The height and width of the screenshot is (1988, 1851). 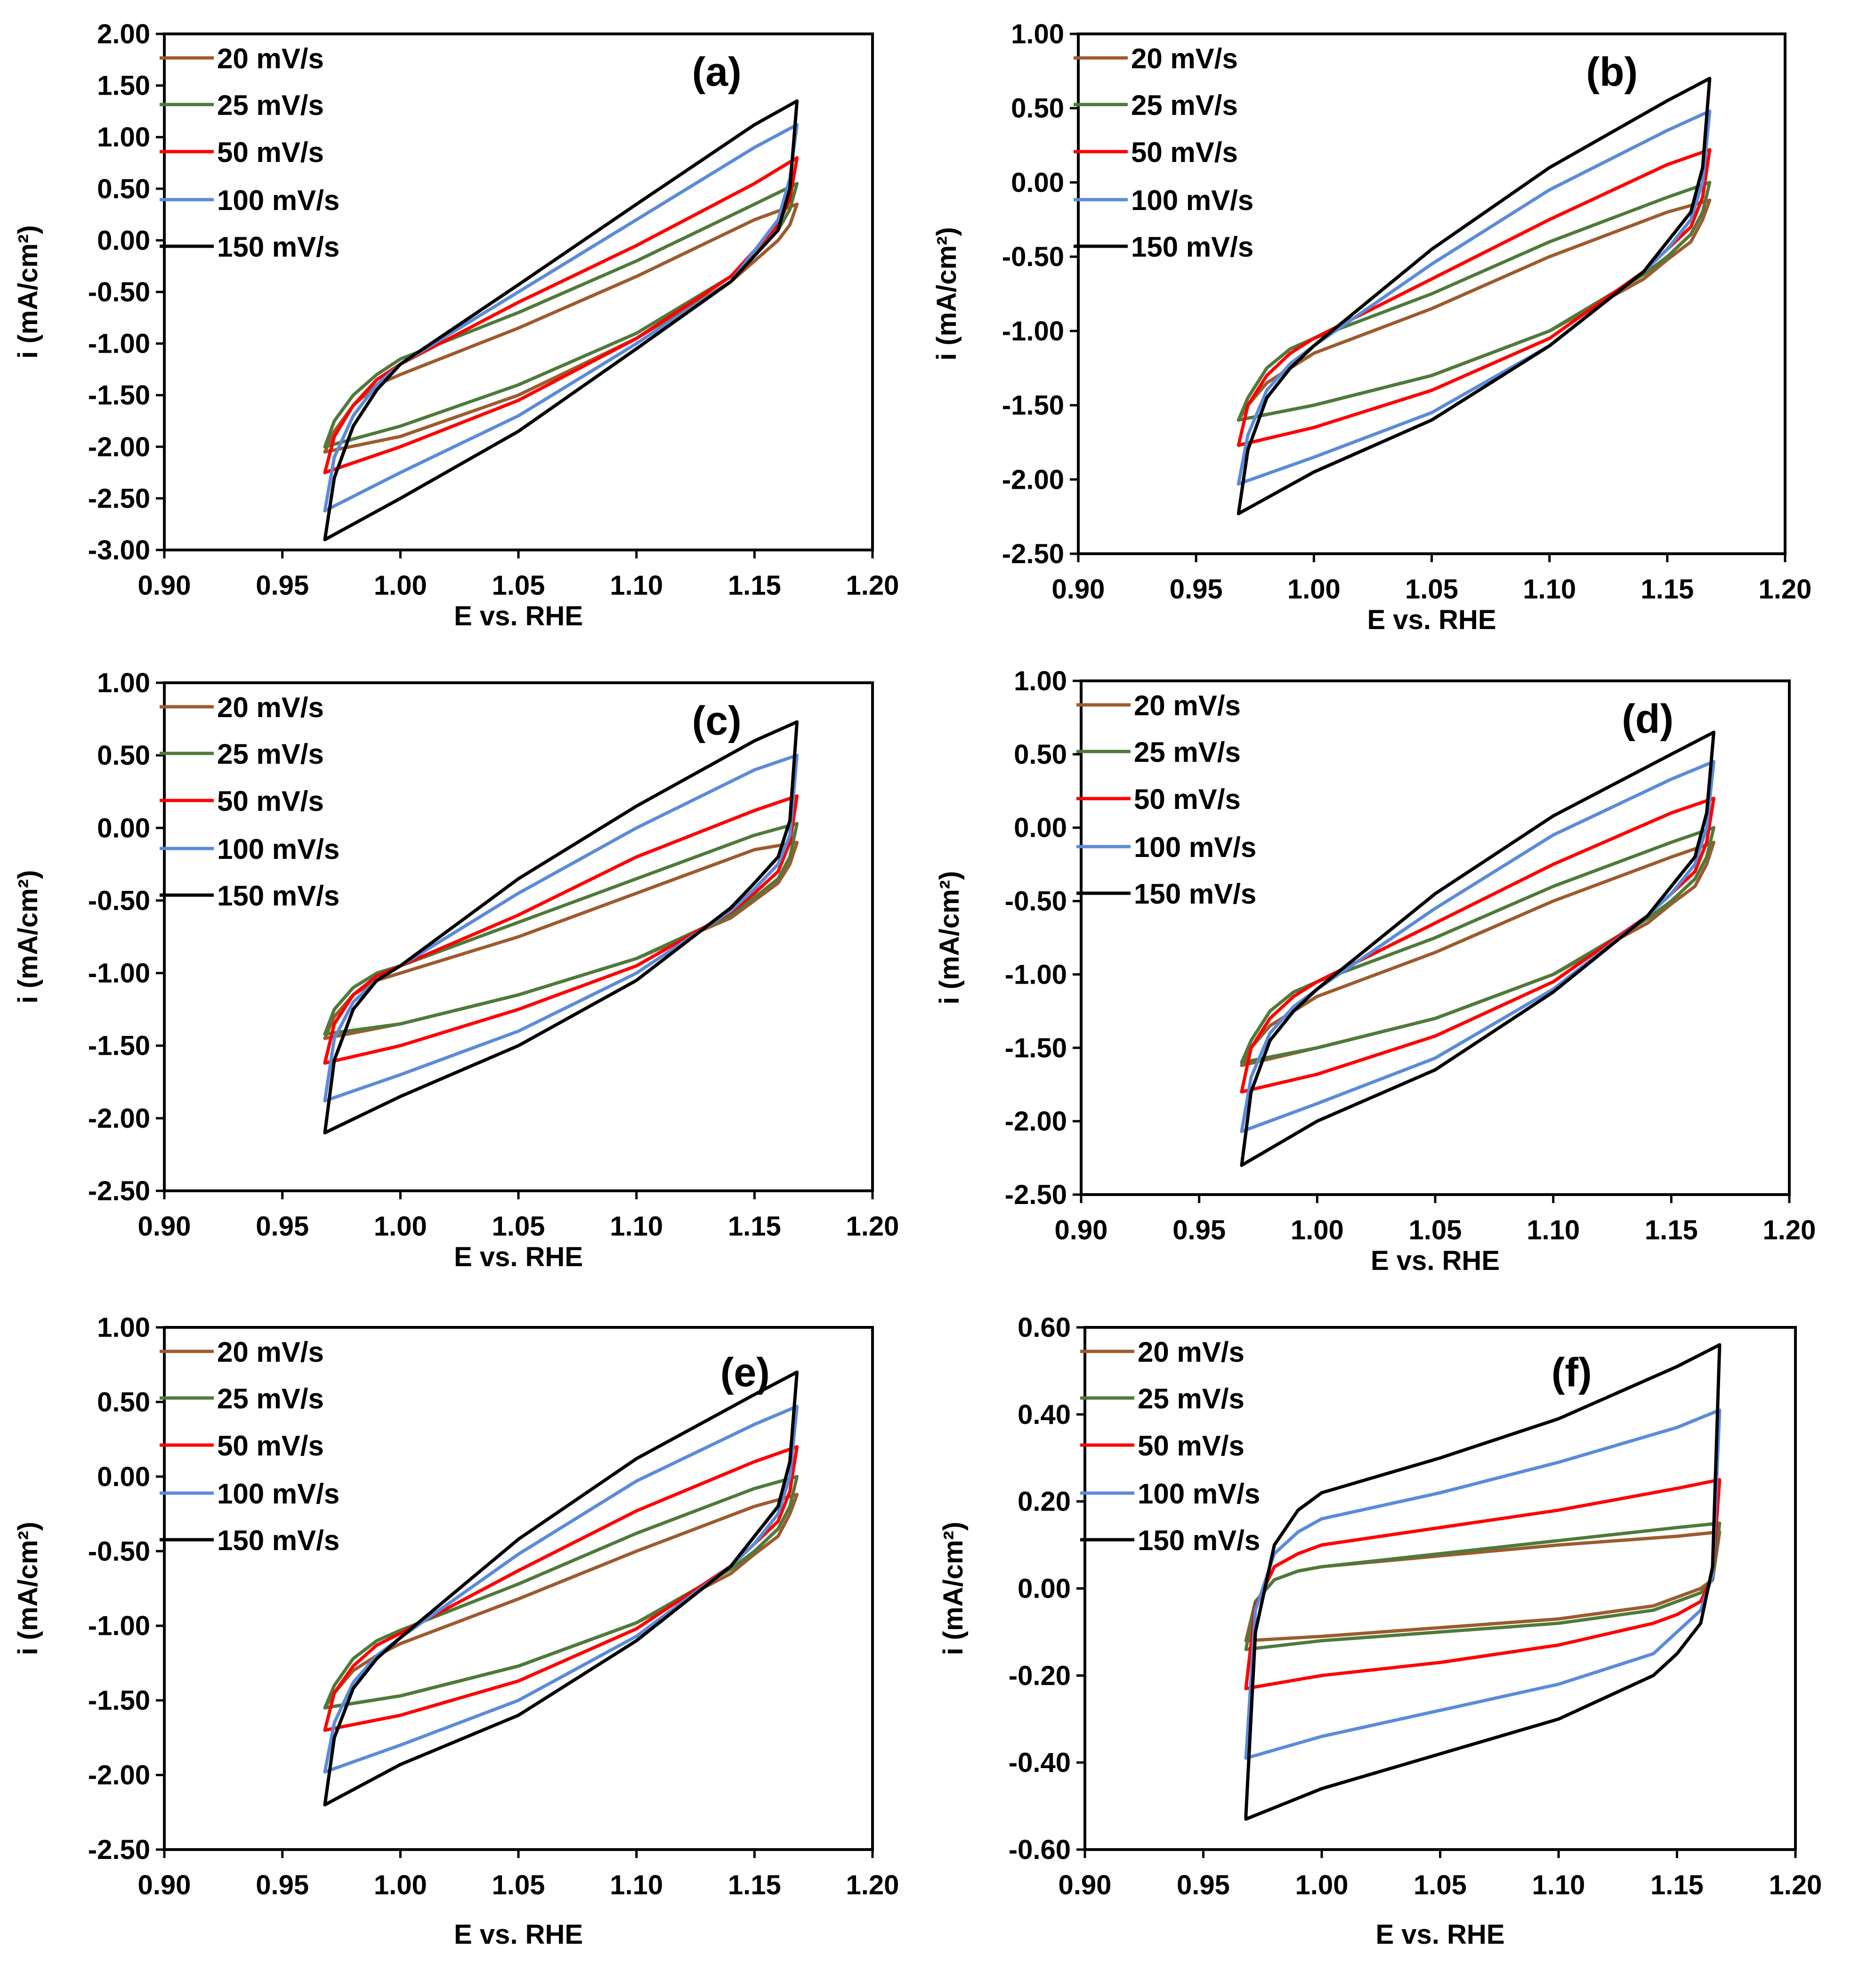 What do you see at coordinates (745, 1372) in the screenshot?
I see `panel-label: (e)` at bounding box center [745, 1372].